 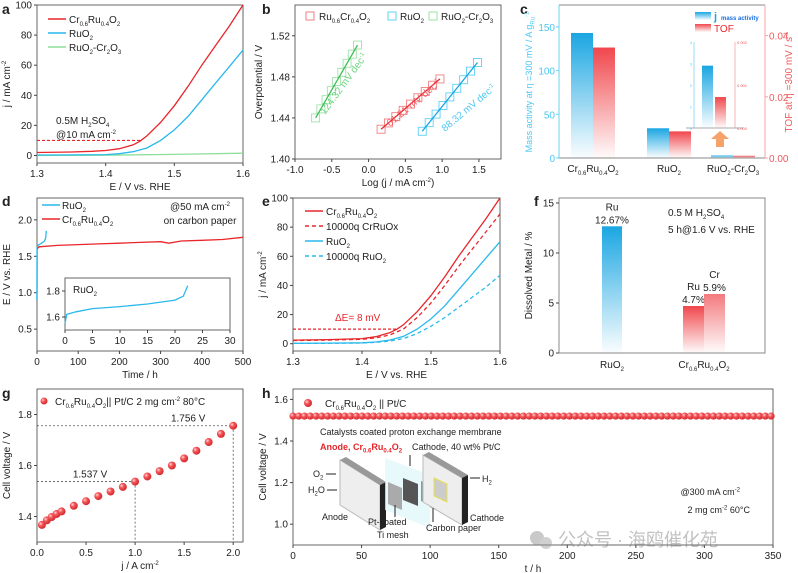 What do you see at coordinates (281, 483) in the screenshot?
I see `y-tick-label: 1.2` at bounding box center [281, 483].